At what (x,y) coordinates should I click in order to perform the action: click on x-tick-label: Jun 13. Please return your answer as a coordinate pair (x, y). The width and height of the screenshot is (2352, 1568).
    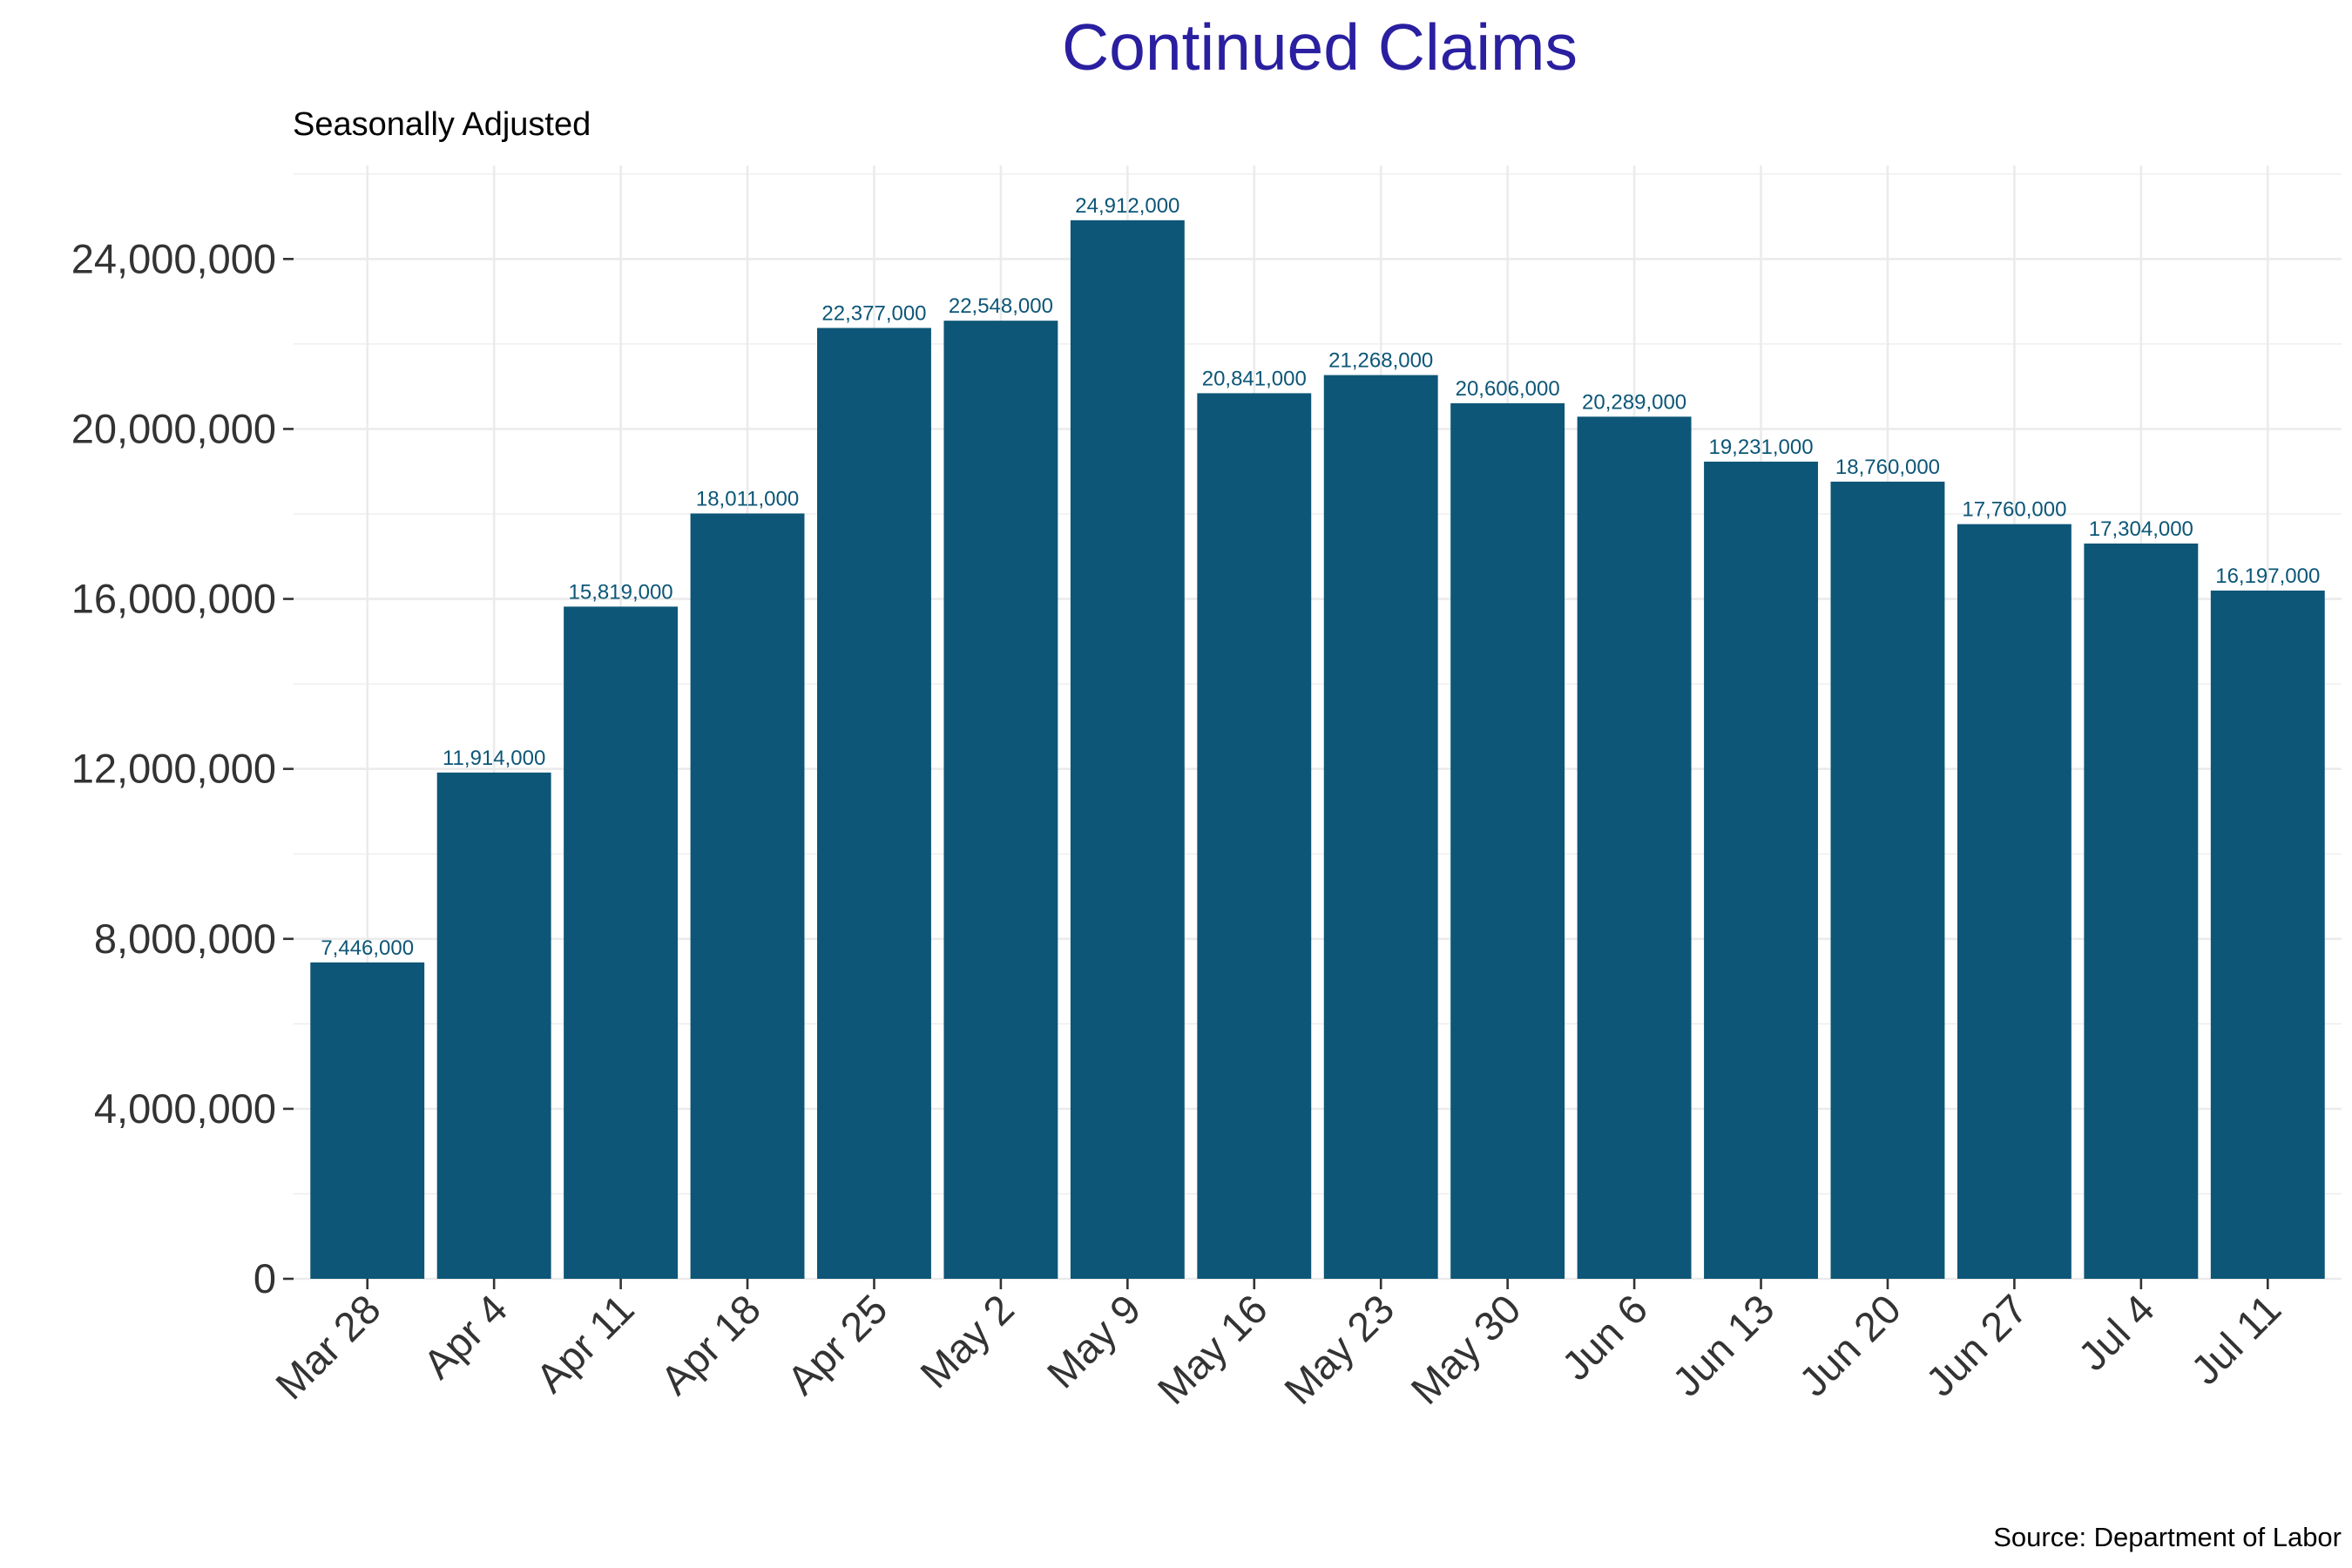
    Looking at the image, I should click on (1723, 1345).